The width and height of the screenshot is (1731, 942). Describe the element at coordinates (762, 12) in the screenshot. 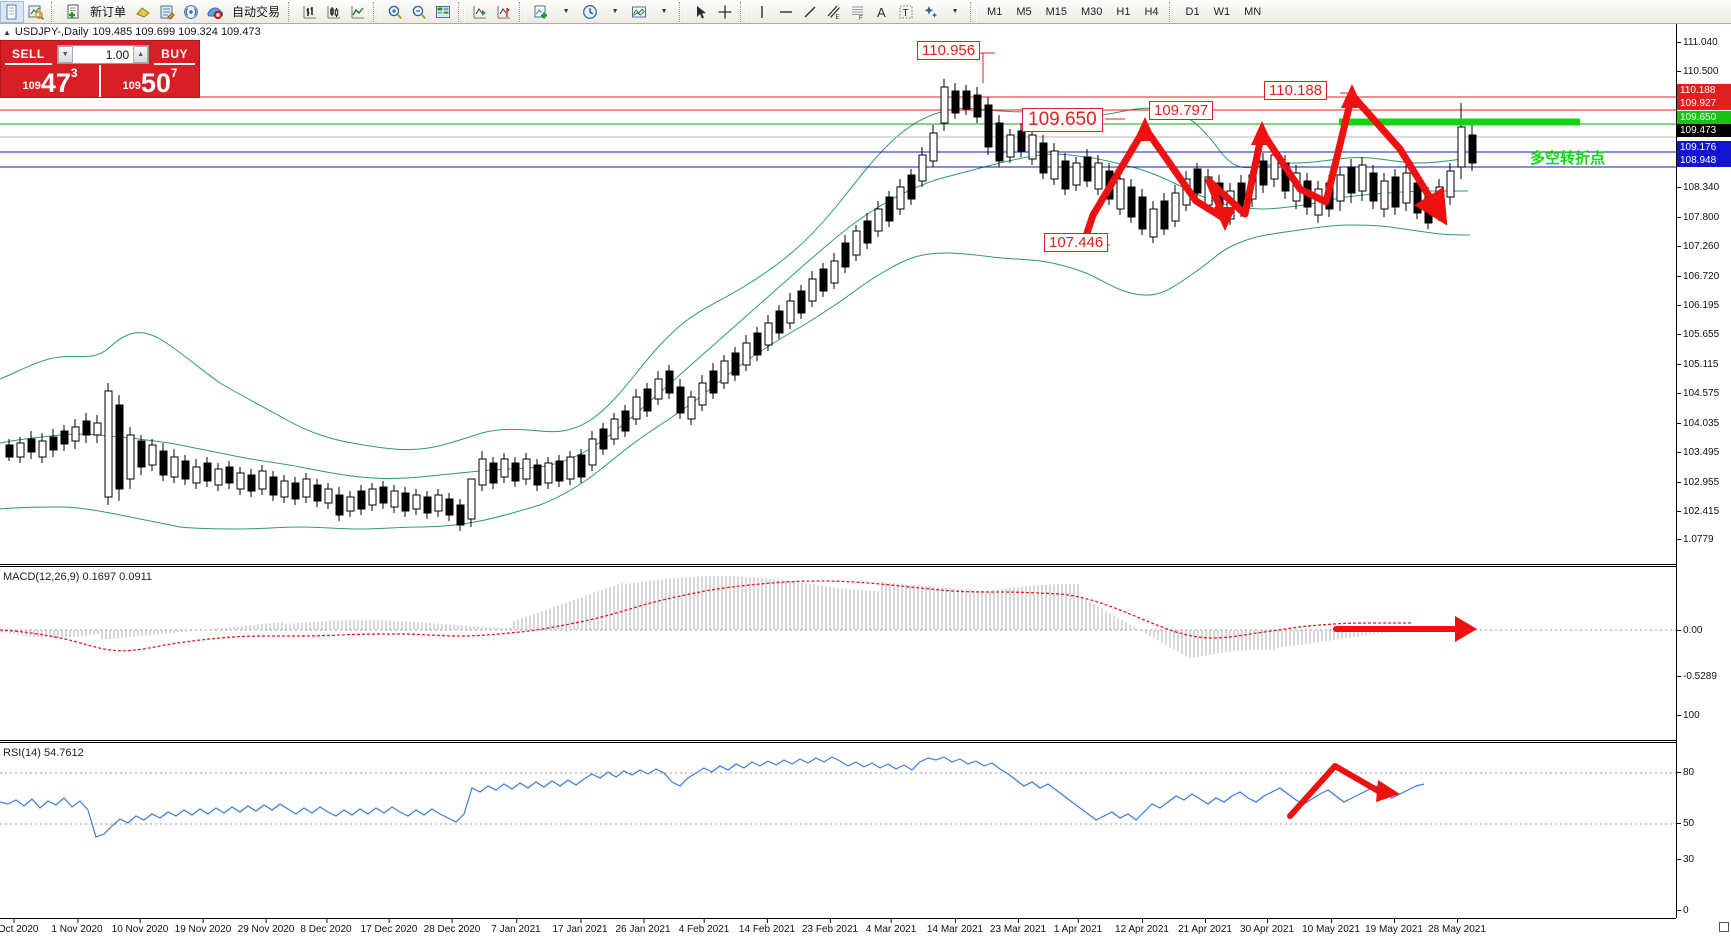

I see `vertical-line-icon` at that location.